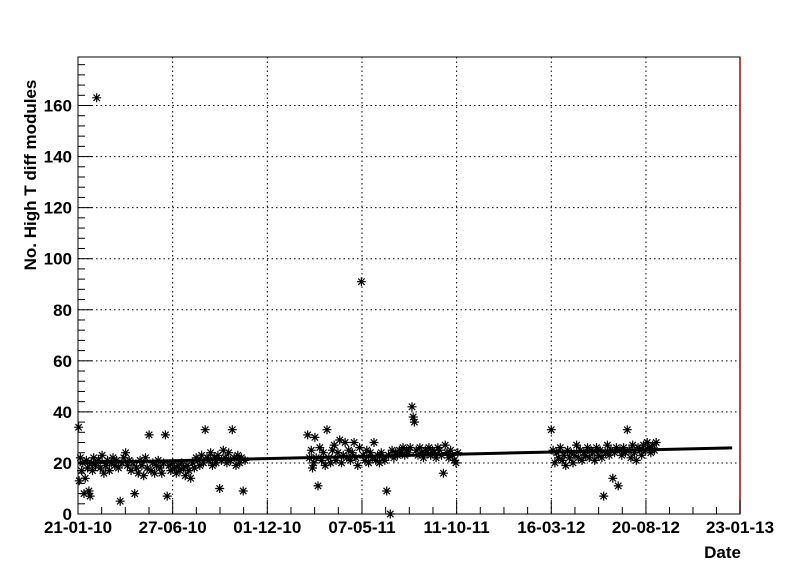 This screenshot has width=796, height=572. What do you see at coordinates (62, 412) in the screenshot?
I see `y-tick-label: 40` at bounding box center [62, 412].